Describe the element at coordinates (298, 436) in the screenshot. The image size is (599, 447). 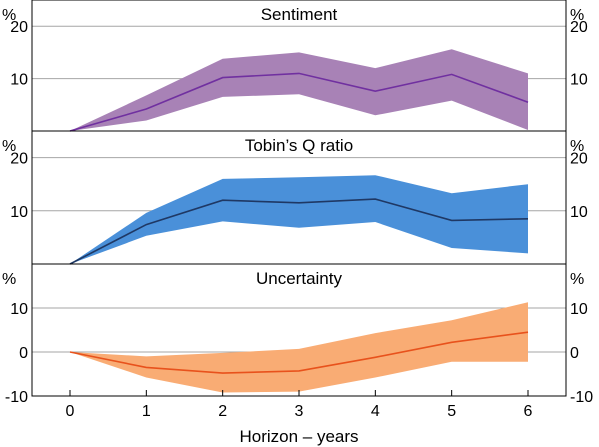
I see `x-axis-label: Horizon – years` at that location.